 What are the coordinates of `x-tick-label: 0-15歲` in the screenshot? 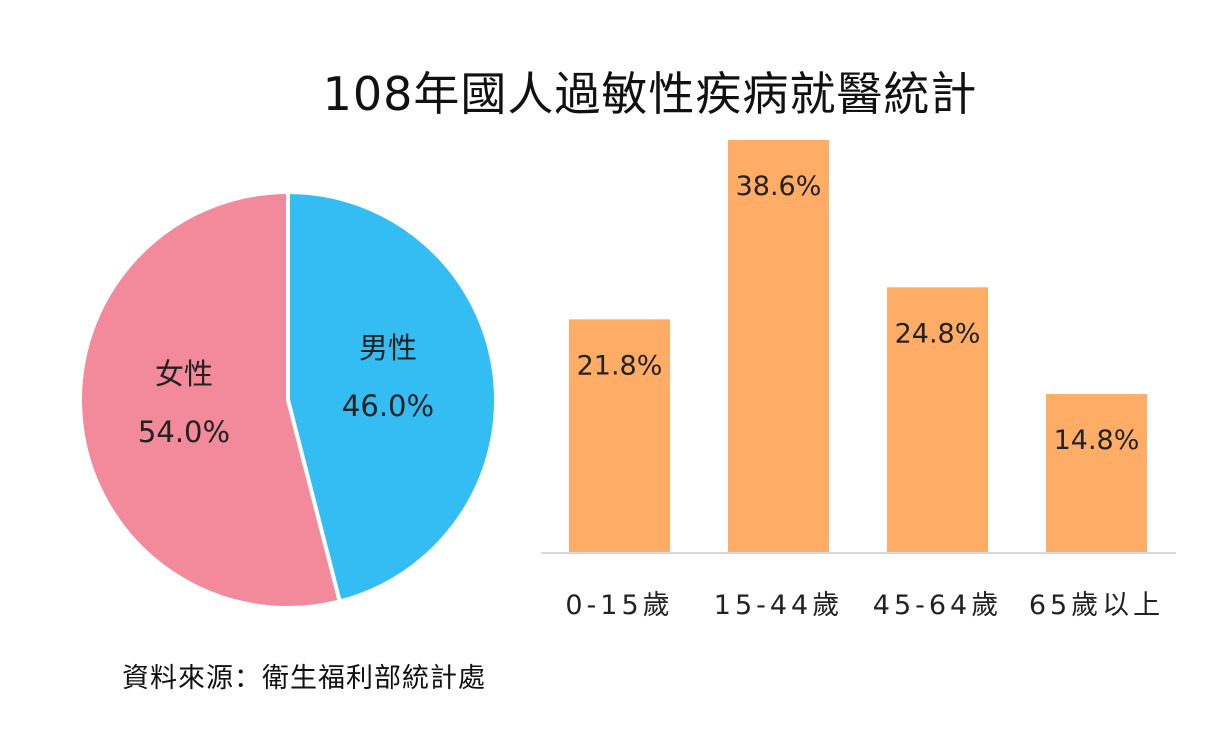 It's located at (619, 605).